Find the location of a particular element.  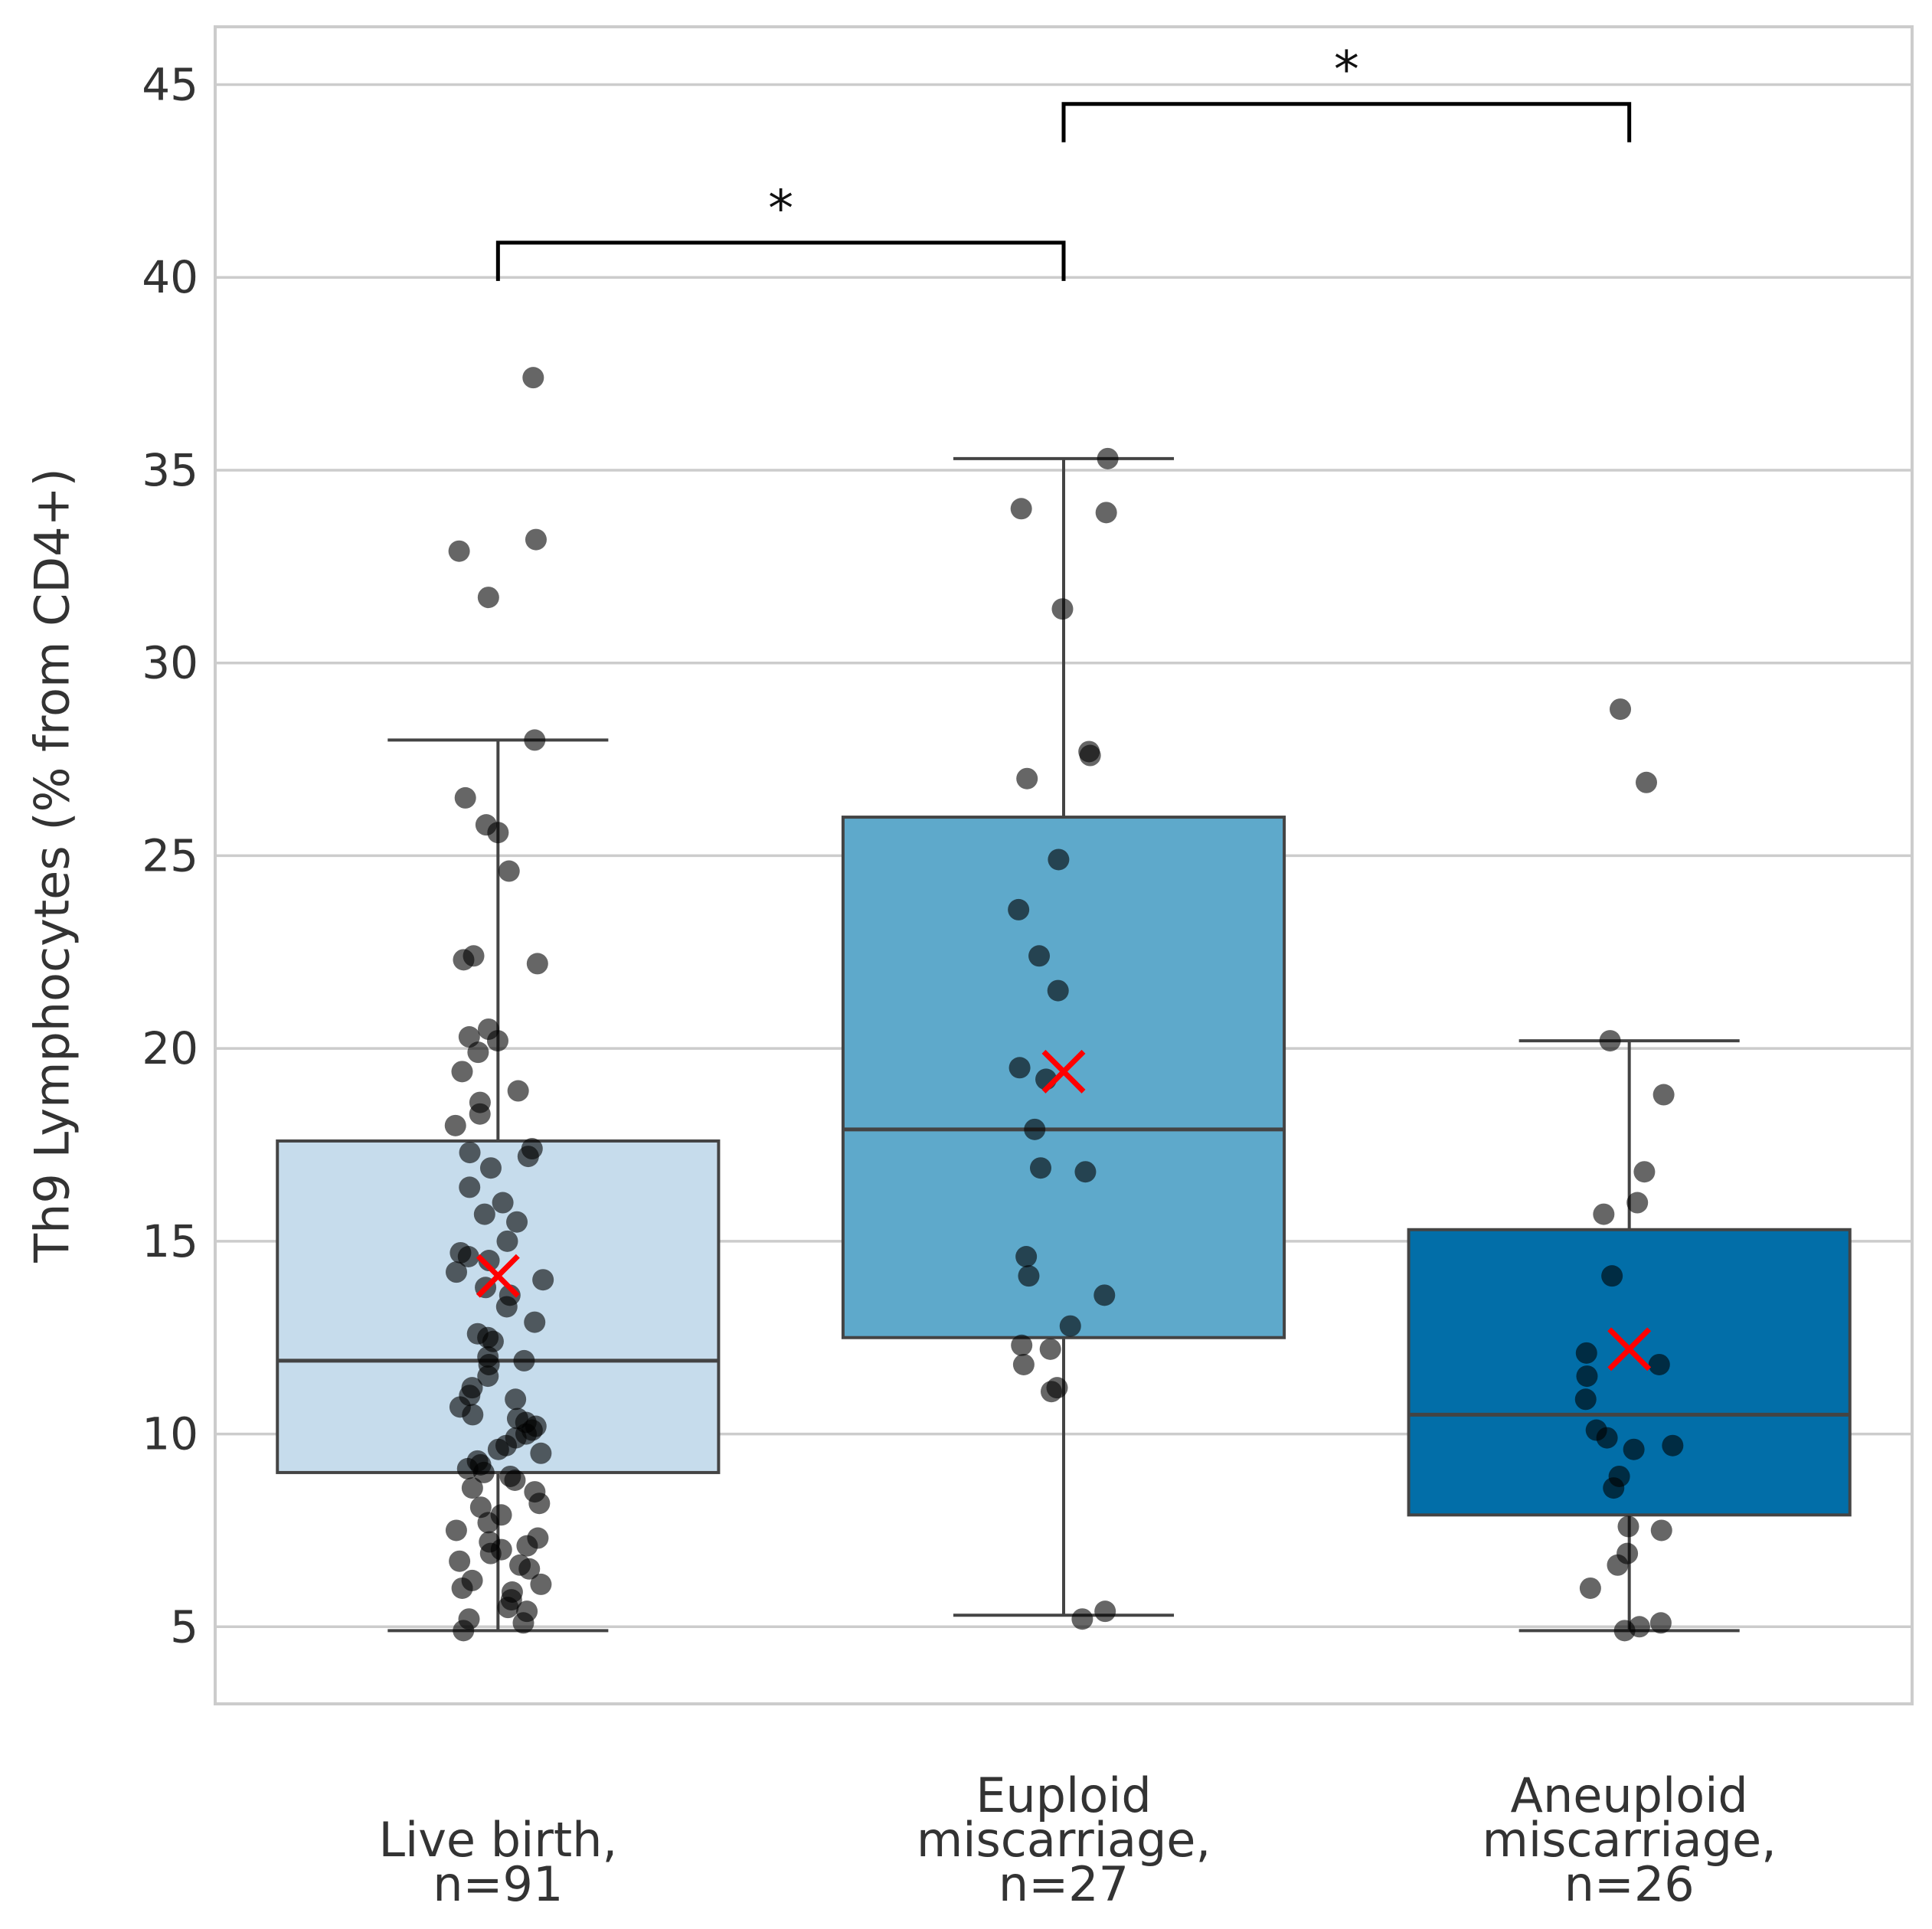

x-category-label: Euploid is located at coordinates (1064, 1795).